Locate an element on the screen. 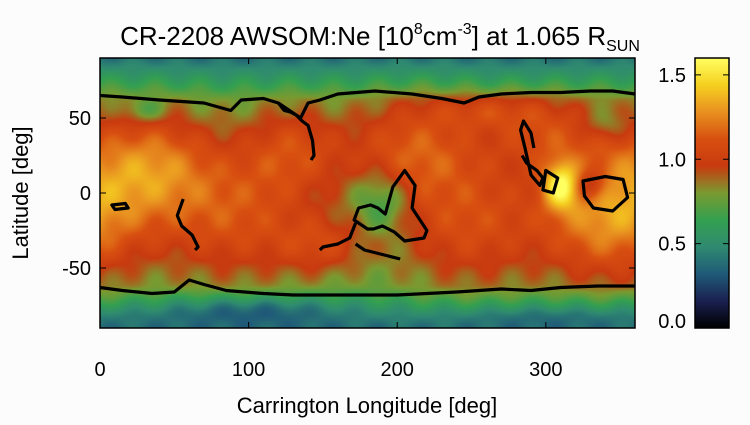 The width and height of the screenshot is (750, 425). colorbar-tick-label: 1.5 is located at coordinates (672, 76).